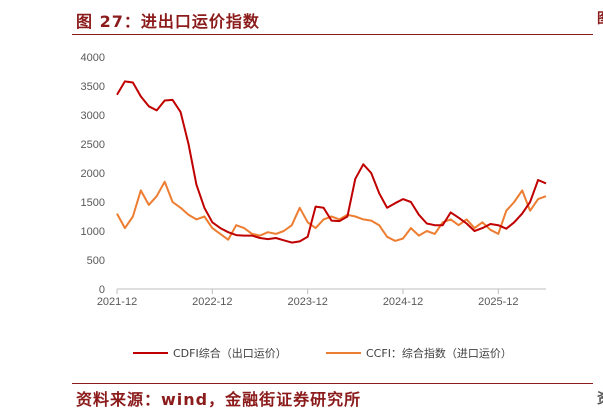 This screenshot has width=603, height=419. Describe the element at coordinates (93, 87) in the screenshot. I see `y-tick-label: 3500` at that location.